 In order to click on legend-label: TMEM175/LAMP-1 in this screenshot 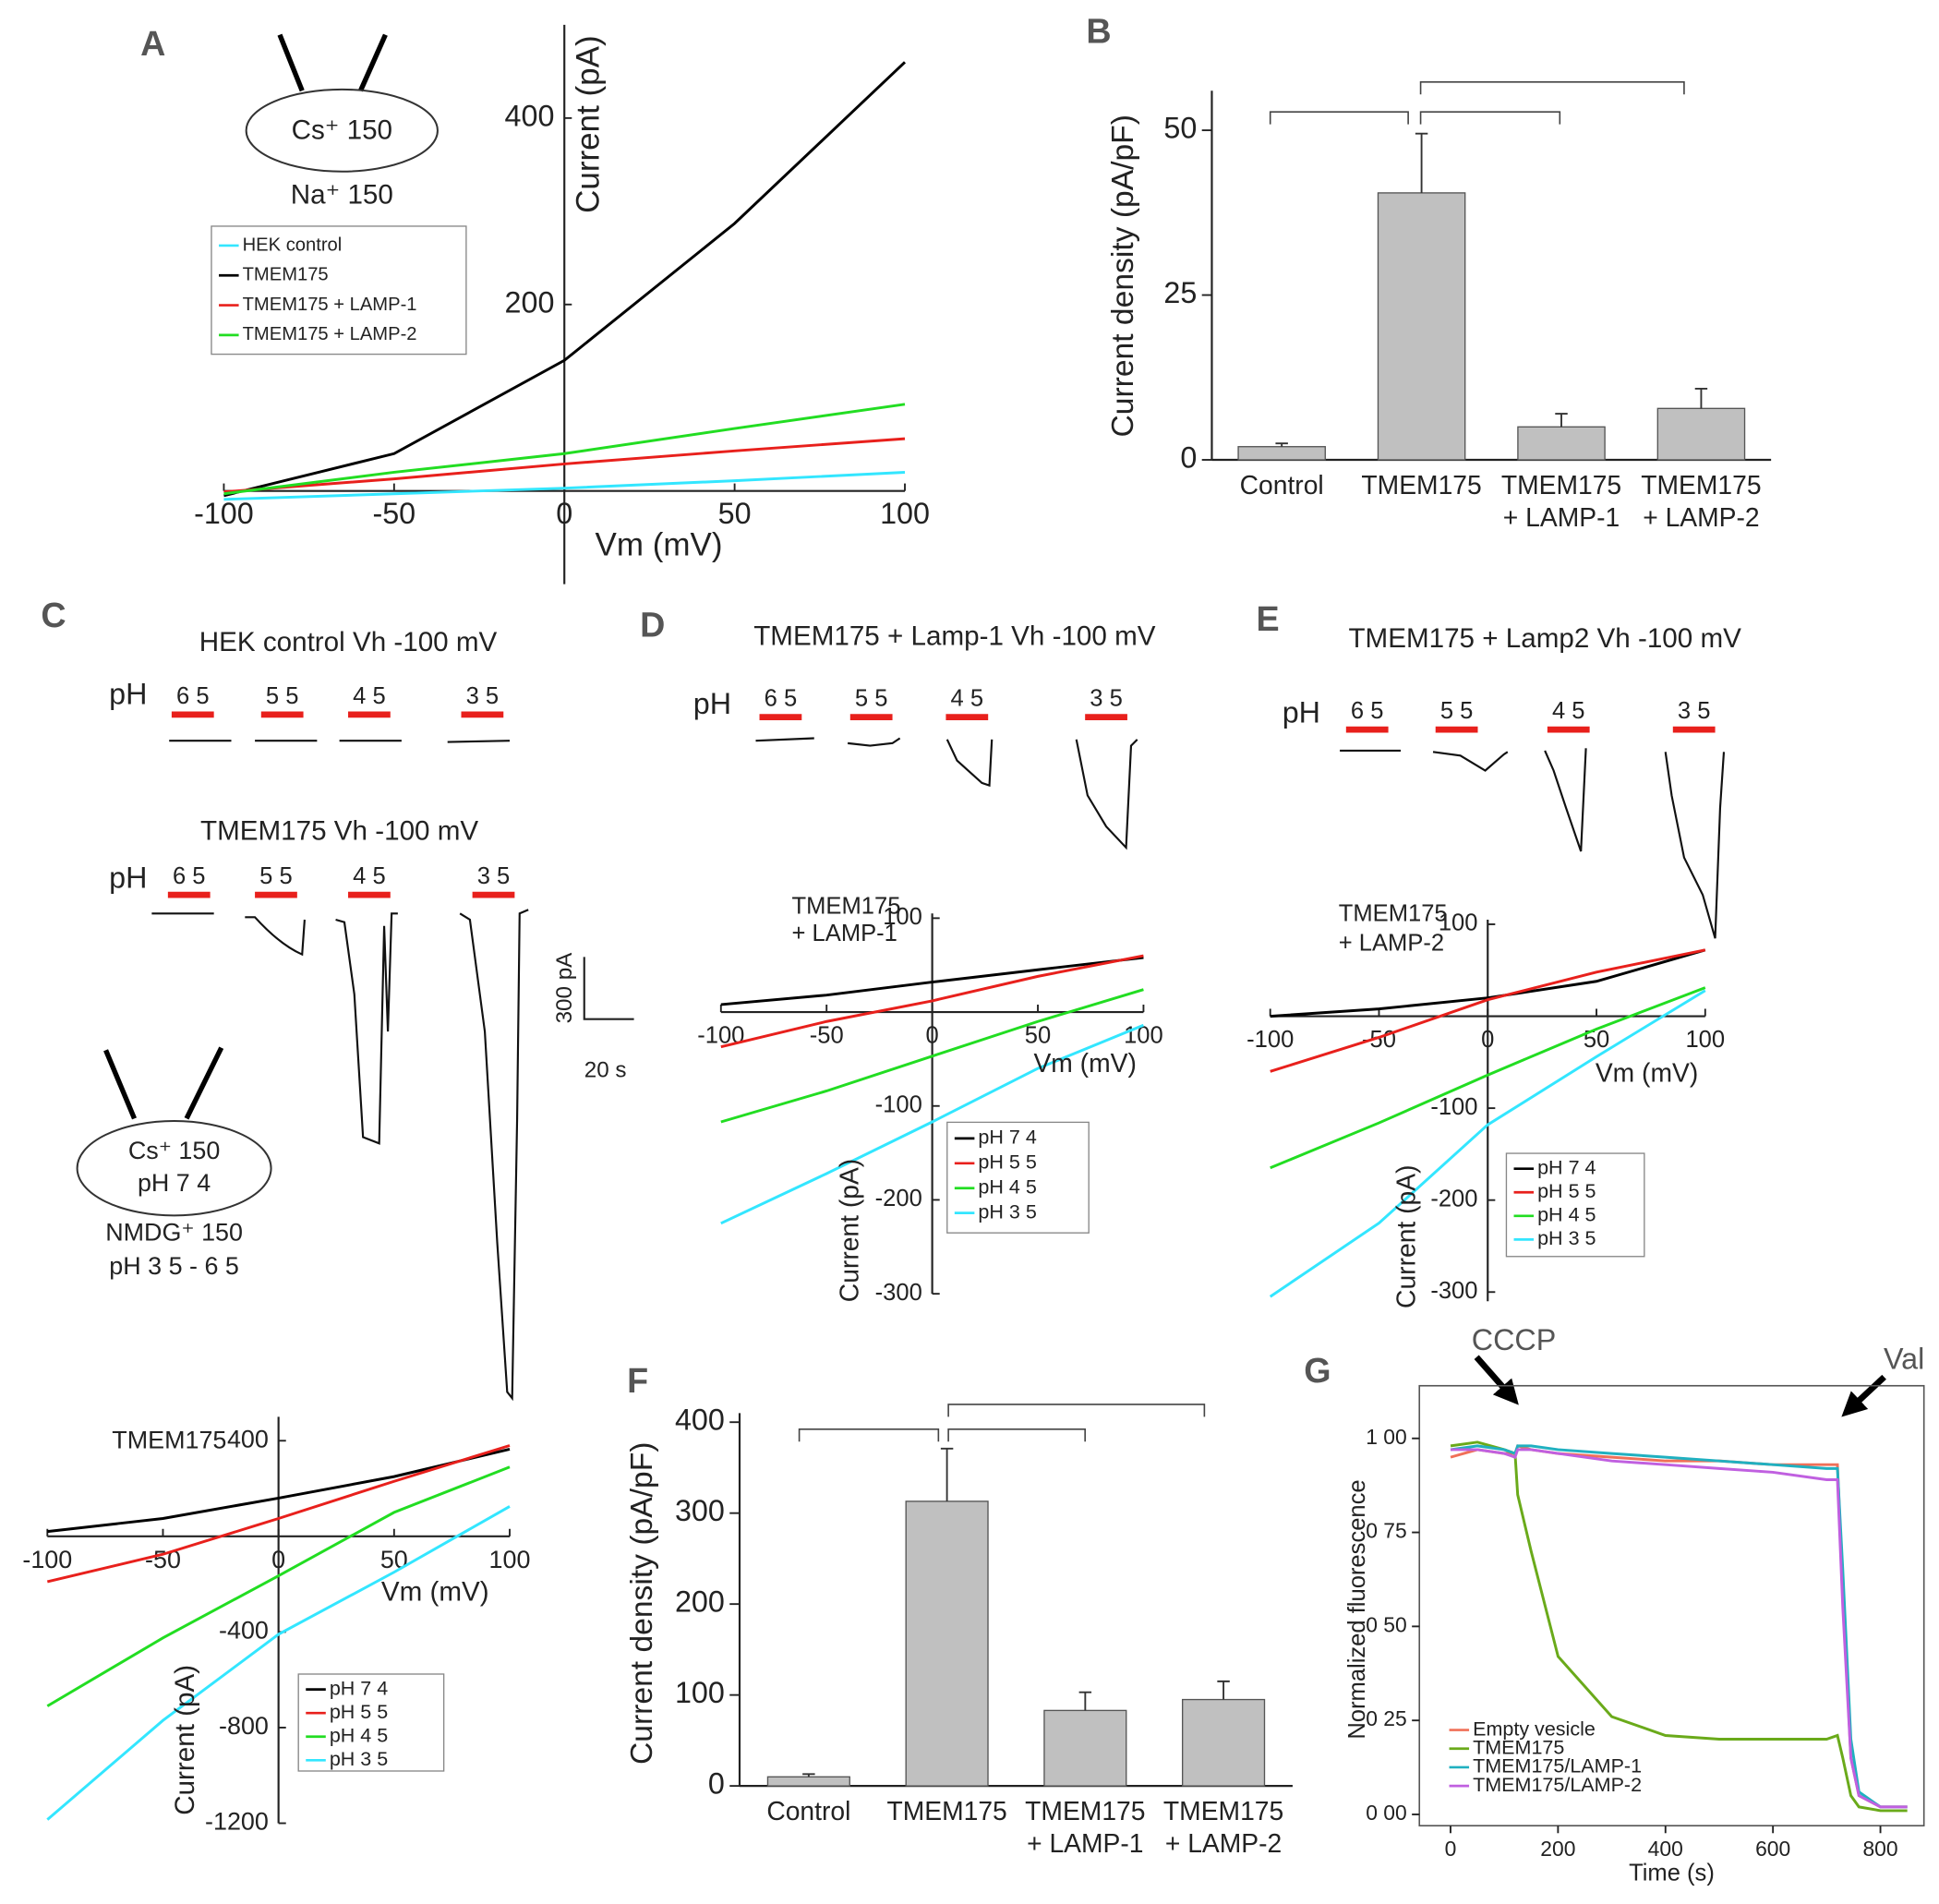, I will do `click(1558, 1766)`.